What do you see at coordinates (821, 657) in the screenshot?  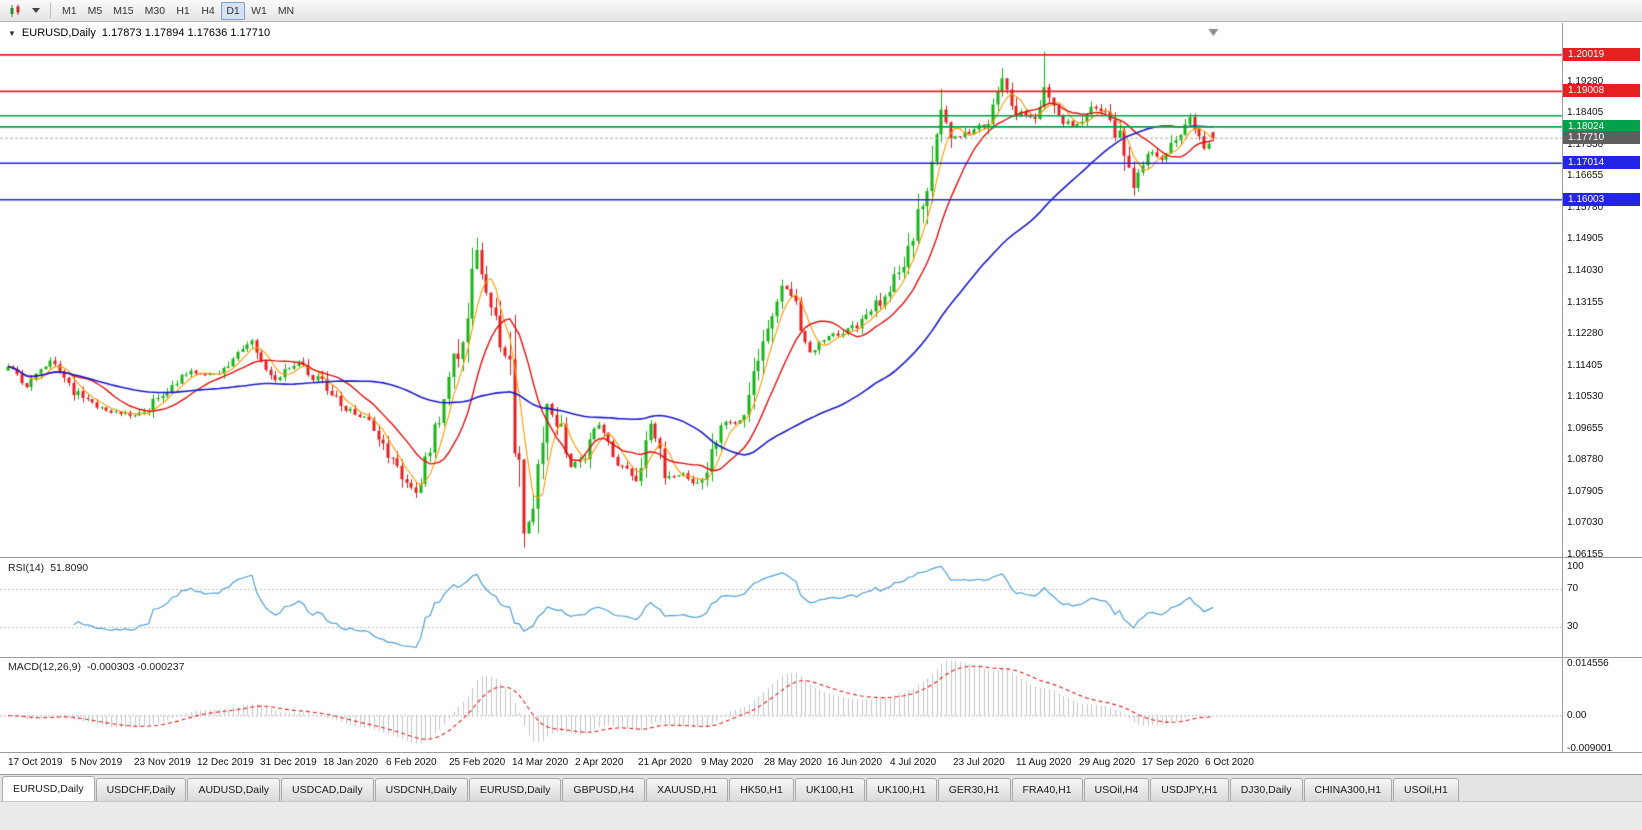 I see `rsi-macd-splitter` at bounding box center [821, 657].